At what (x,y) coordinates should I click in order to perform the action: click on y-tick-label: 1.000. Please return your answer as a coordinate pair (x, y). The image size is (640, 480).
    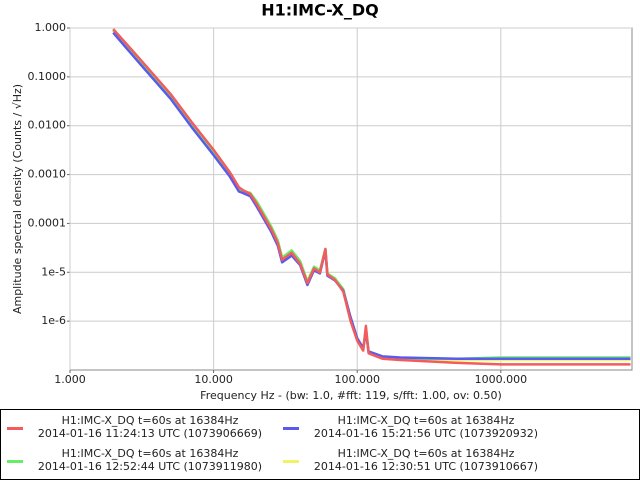
    Looking at the image, I should click on (51, 27).